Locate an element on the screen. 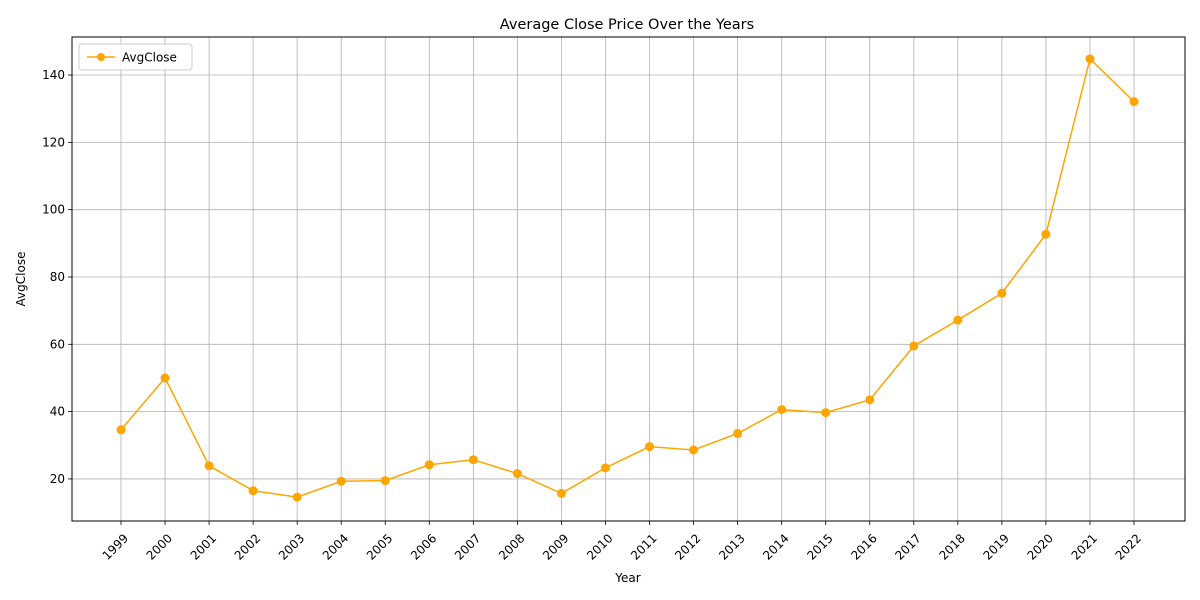  x-tick-label: 2004 is located at coordinates (335, 546).